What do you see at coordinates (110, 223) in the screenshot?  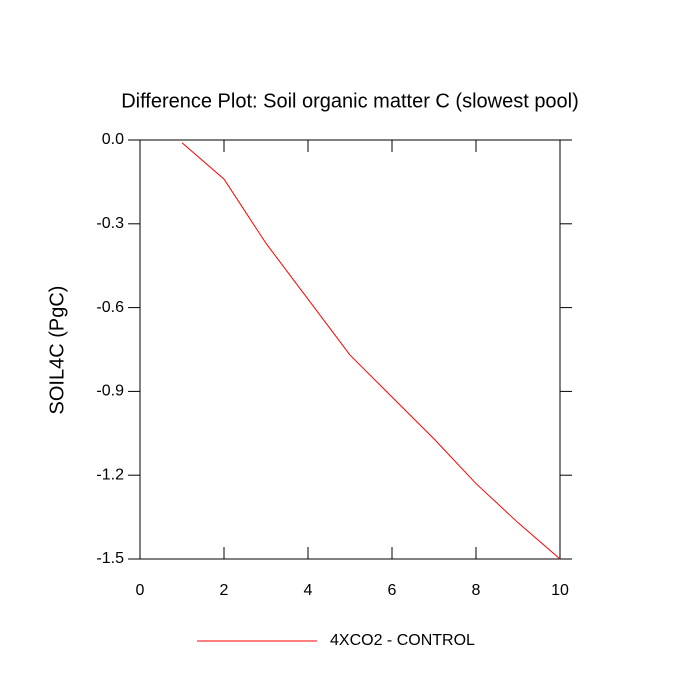 I see `y-tick-label: -0.3` at bounding box center [110, 223].